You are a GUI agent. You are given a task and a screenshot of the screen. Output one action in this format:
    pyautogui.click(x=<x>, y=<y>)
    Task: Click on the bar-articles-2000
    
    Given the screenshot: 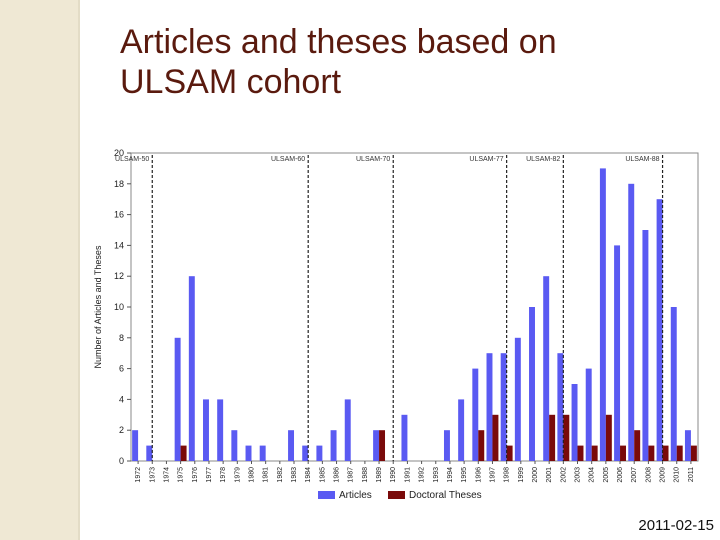 What is the action you would take?
    pyautogui.click(x=532, y=384)
    